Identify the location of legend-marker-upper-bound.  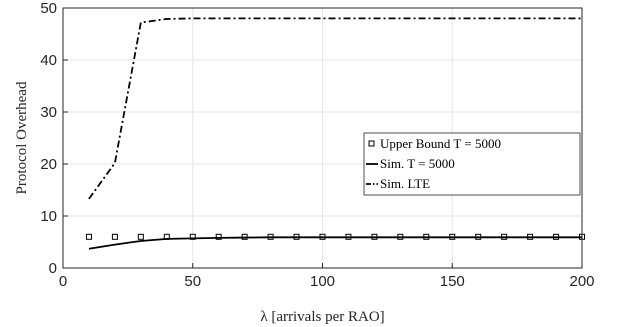
(371, 143).